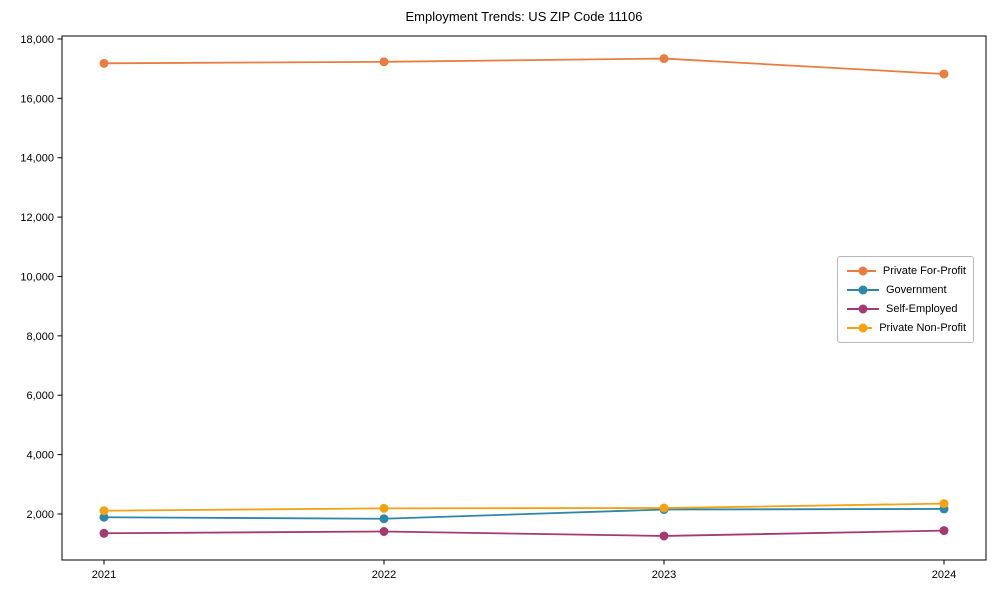 The width and height of the screenshot is (1000, 600). I want to click on y-tick-label: 8,000, so click(40, 337).